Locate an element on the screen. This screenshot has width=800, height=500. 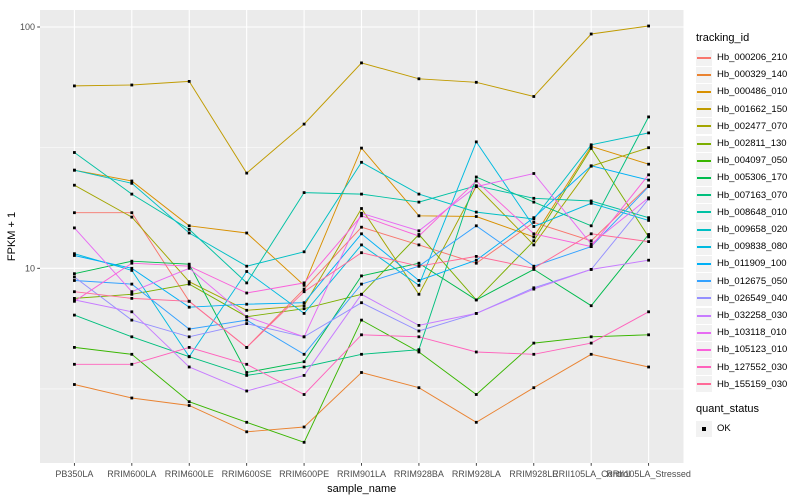
legend-item-Hb_011909_100: Hb_011909_100 is located at coordinates (741, 263).